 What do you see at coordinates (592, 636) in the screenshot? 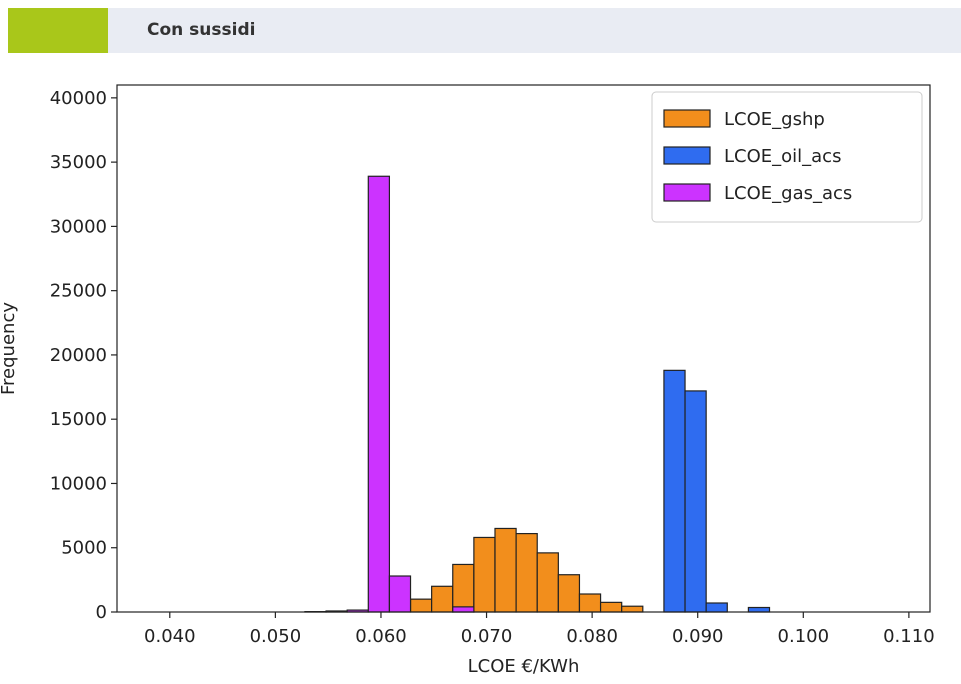
I see `x-tick-label: 0.080` at bounding box center [592, 636].